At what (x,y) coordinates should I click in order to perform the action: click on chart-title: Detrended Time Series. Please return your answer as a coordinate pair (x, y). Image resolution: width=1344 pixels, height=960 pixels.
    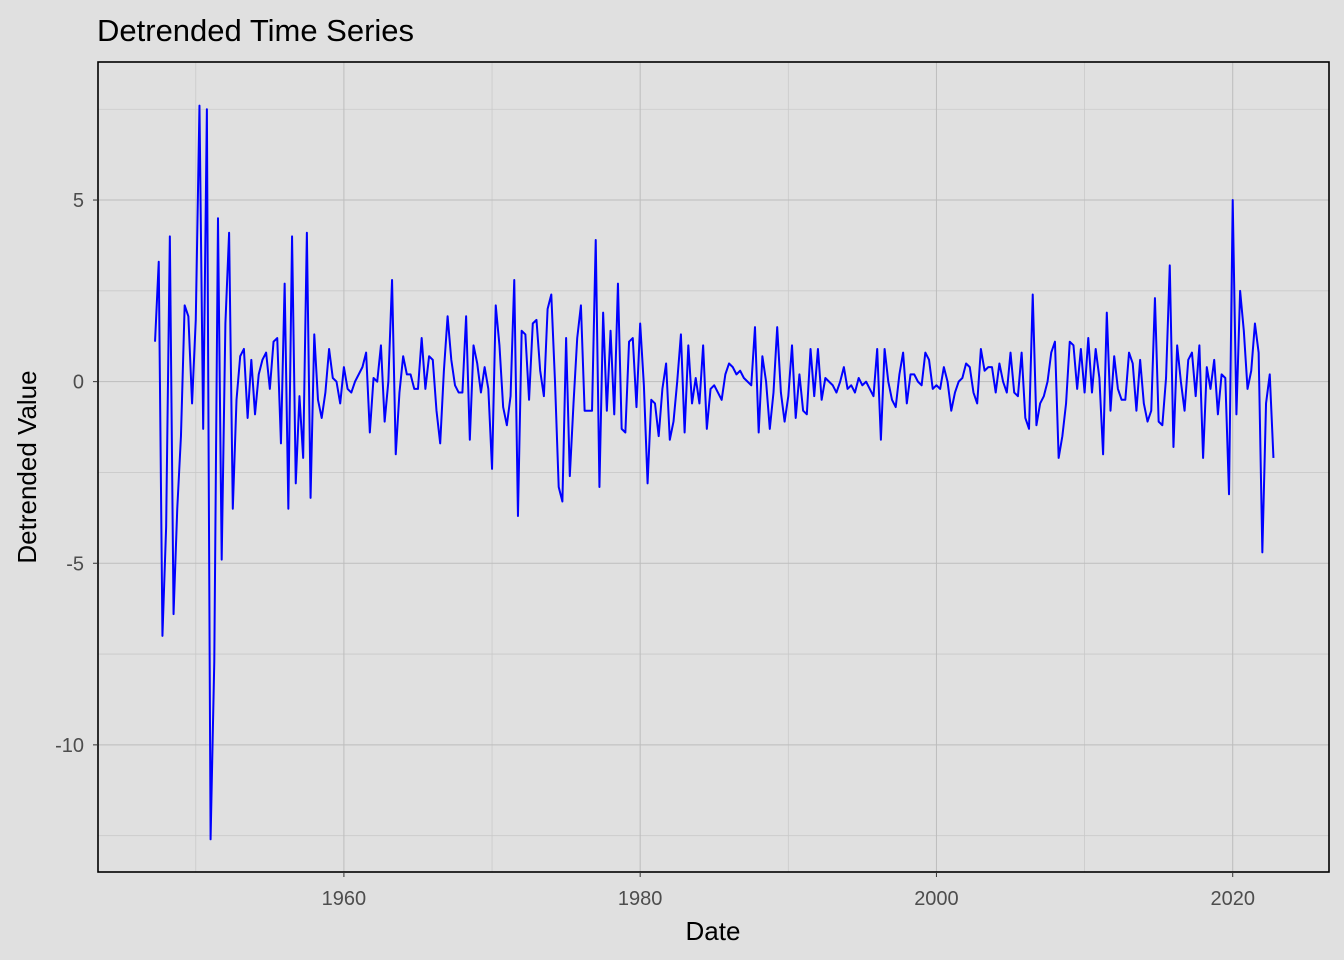
    Looking at the image, I should click on (255, 30).